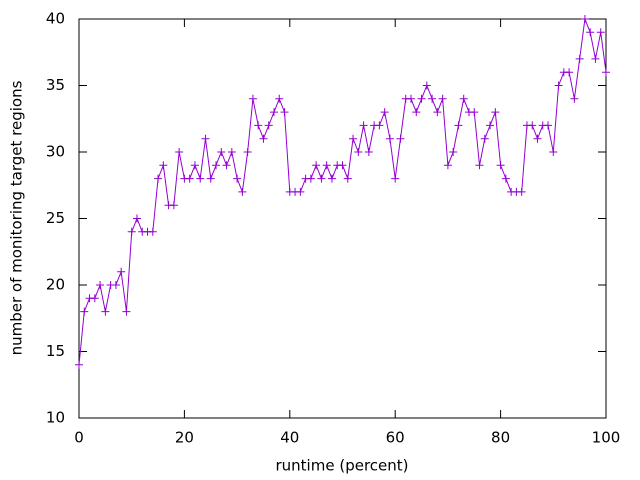  Describe the element at coordinates (289, 438) in the screenshot. I see `x-tick-label: 40` at that location.